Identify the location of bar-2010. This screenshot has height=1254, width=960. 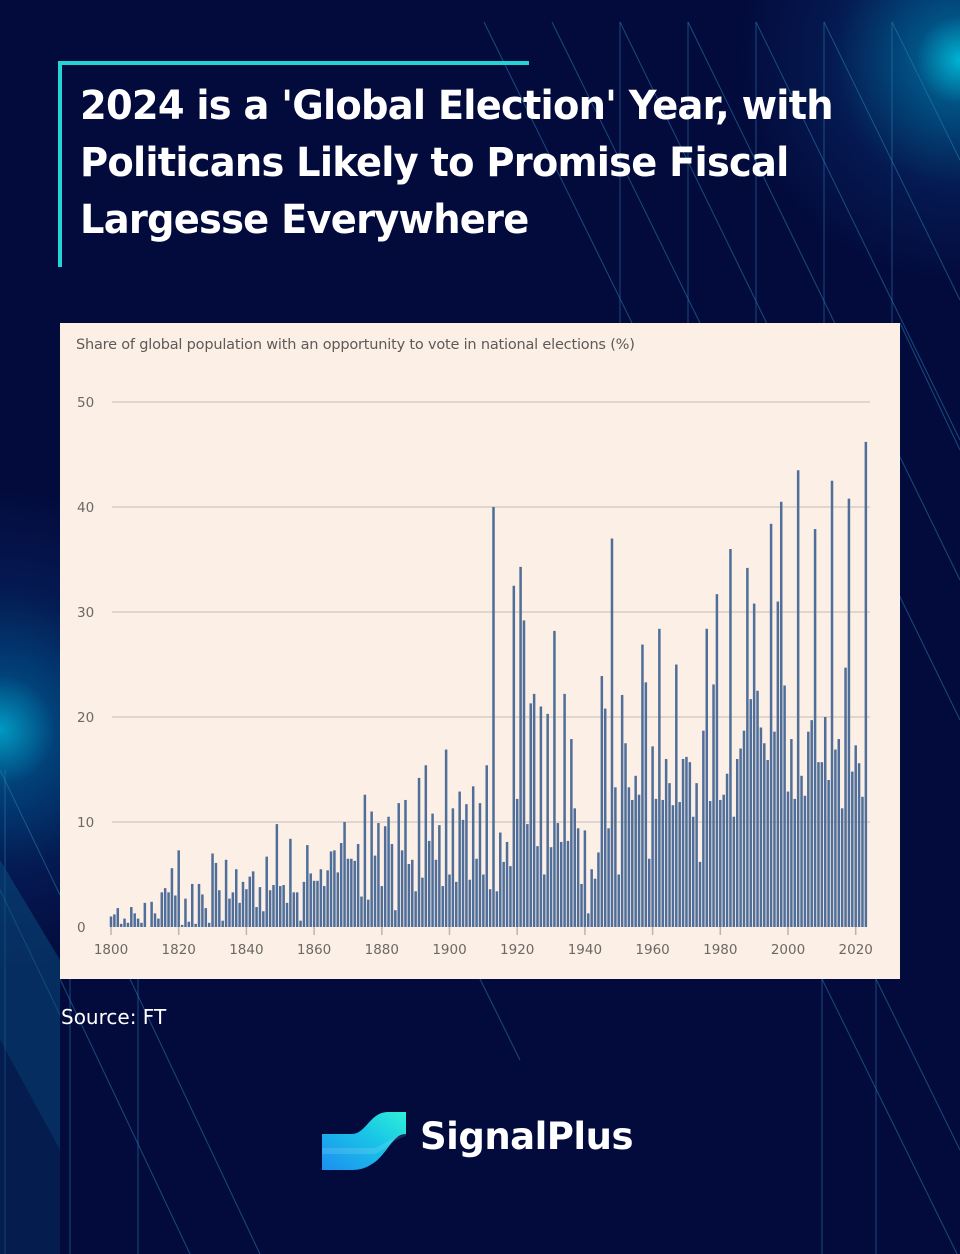
(822, 844).